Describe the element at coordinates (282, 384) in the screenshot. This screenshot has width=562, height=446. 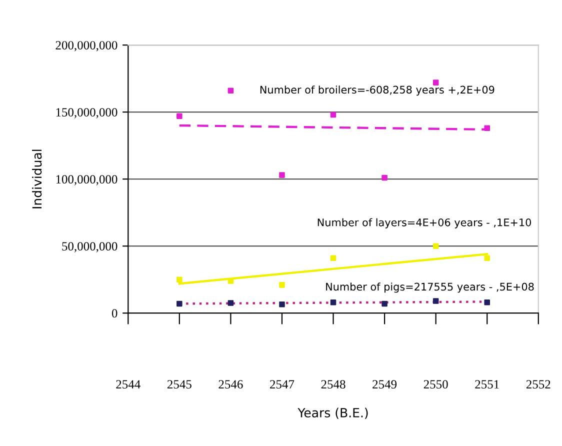
I see `x-tick-label: 2547` at that location.